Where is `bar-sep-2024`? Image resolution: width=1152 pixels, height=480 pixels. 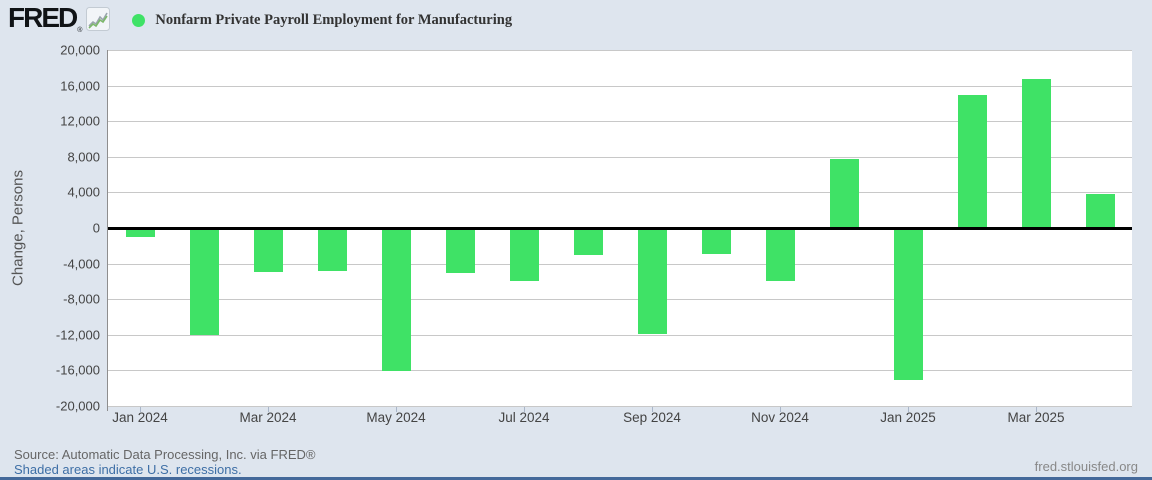
bar-sep-2024 is located at coordinates (652, 281).